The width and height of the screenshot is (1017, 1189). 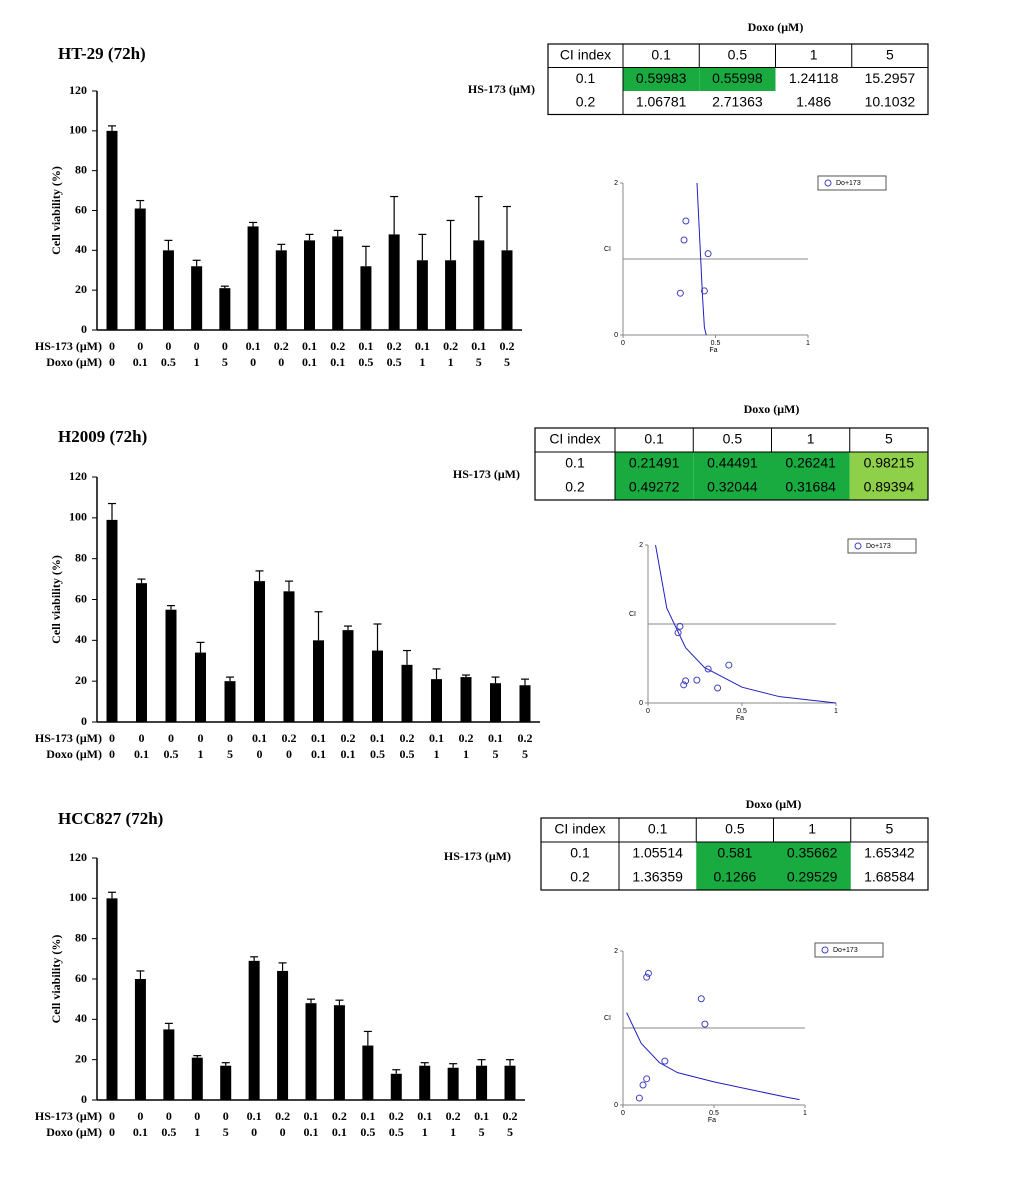 What do you see at coordinates (102, 53) in the screenshot?
I see `chart-title: HT-29 (72h)` at bounding box center [102, 53].